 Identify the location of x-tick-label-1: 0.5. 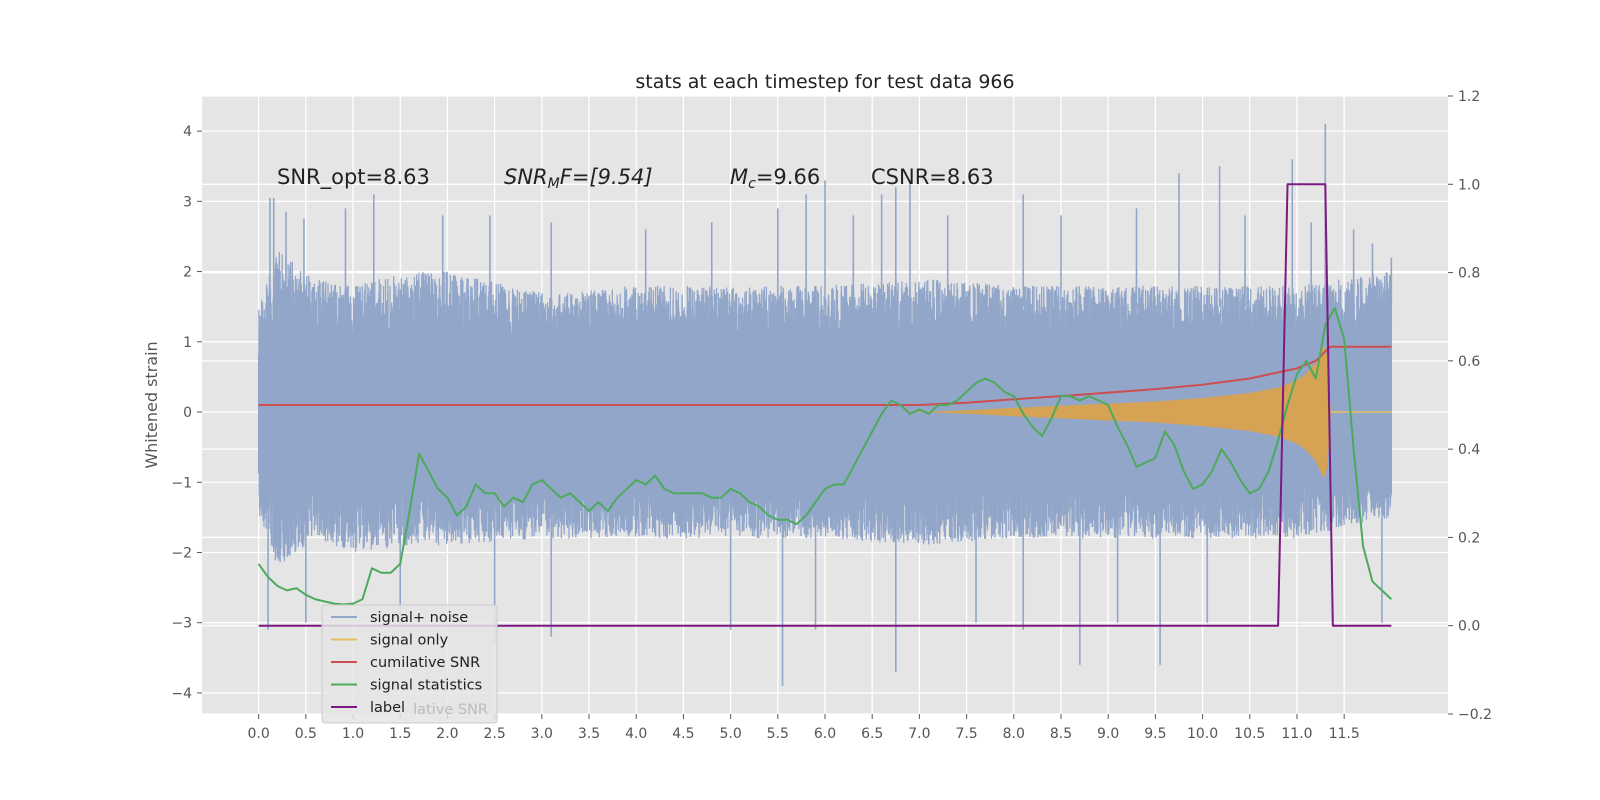
(306, 734).